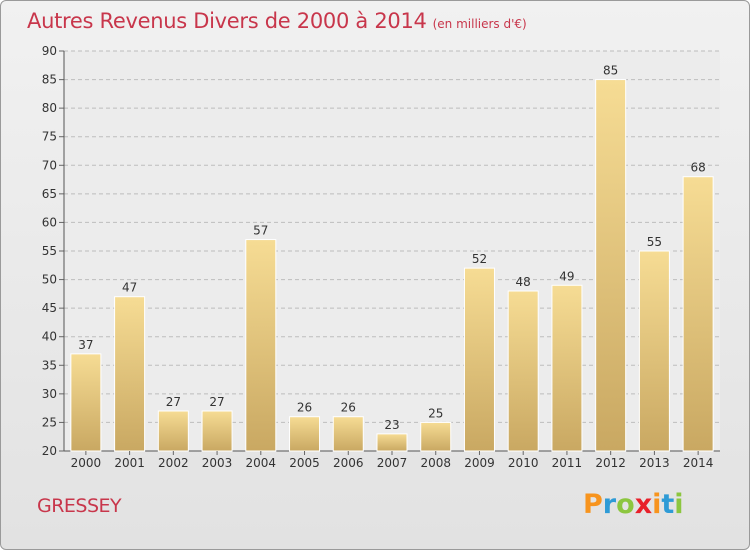 The image size is (750, 550). I want to click on x-tick-label: 2008, so click(435, 463).